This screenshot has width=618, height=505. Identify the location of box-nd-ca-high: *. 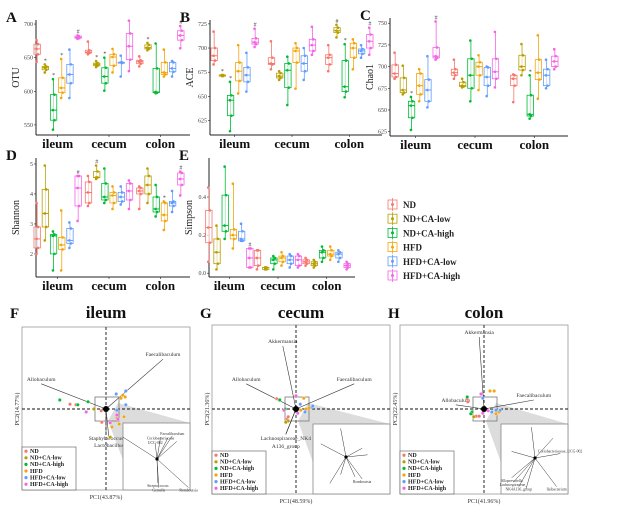
(230, 104).